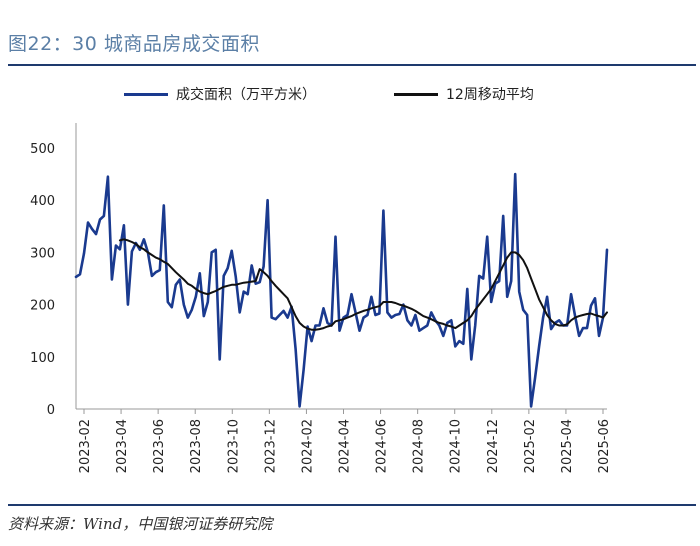 The height and width of the screenshot is (546, 700). I want to click on legend-label-series-1: 成交面积（万平方米）, so click(246, 95).